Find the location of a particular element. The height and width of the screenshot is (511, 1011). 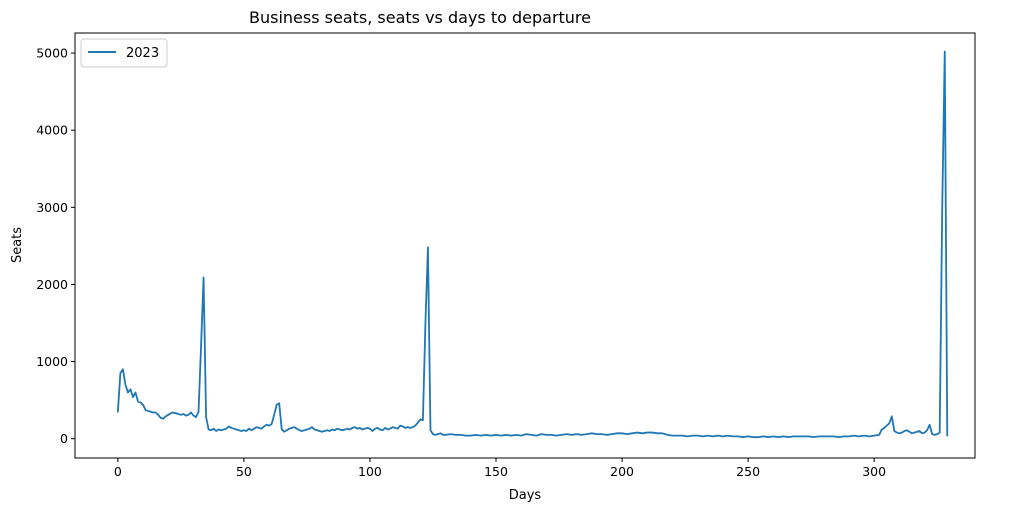

y-tick-label: 4000 is located at coordinates (52, 130).